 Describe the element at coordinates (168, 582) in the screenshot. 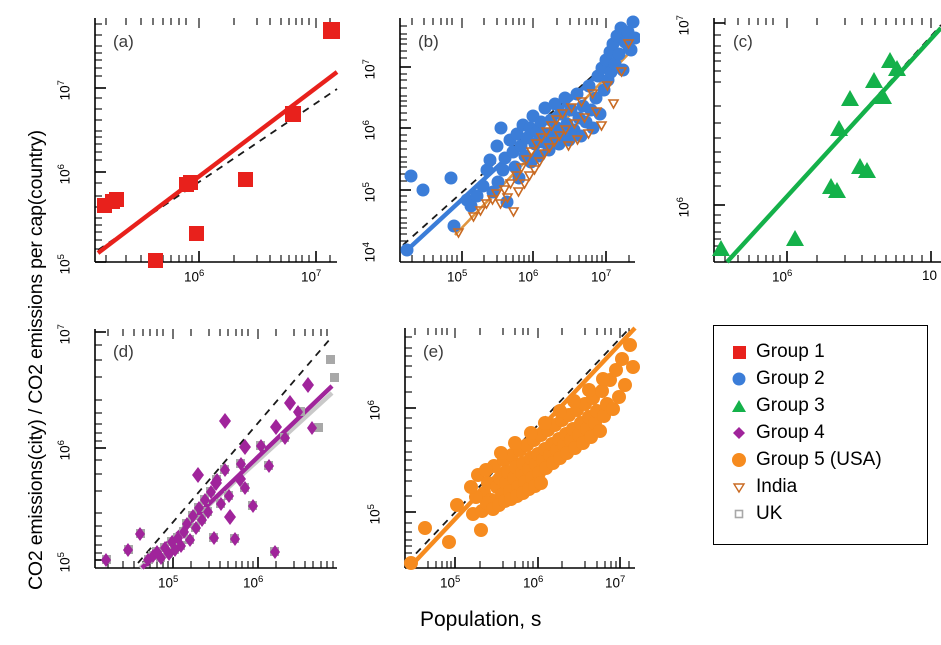

I see `panel-d-xtick-1e5: 10⁵` at that location.